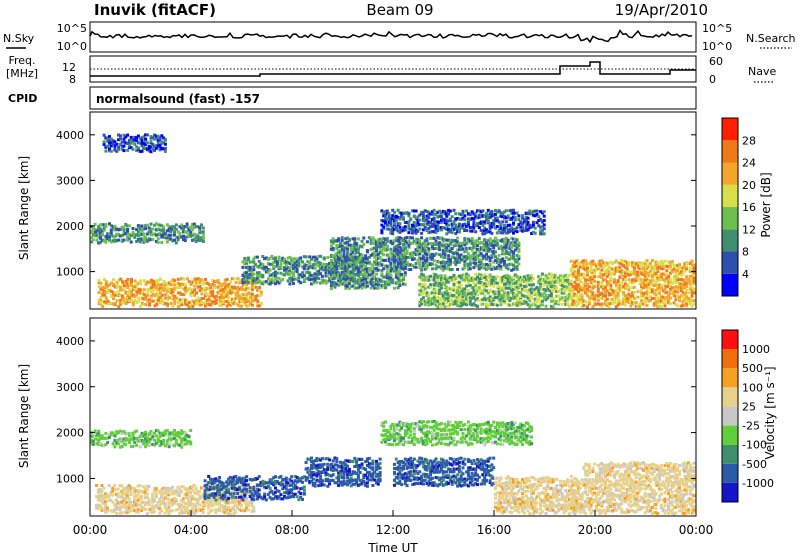  What do you see at coordinates (717, 46) in the screenshot?
I see `nsearch-tick-bottom: 10^0` at bounding box center [717, 46].